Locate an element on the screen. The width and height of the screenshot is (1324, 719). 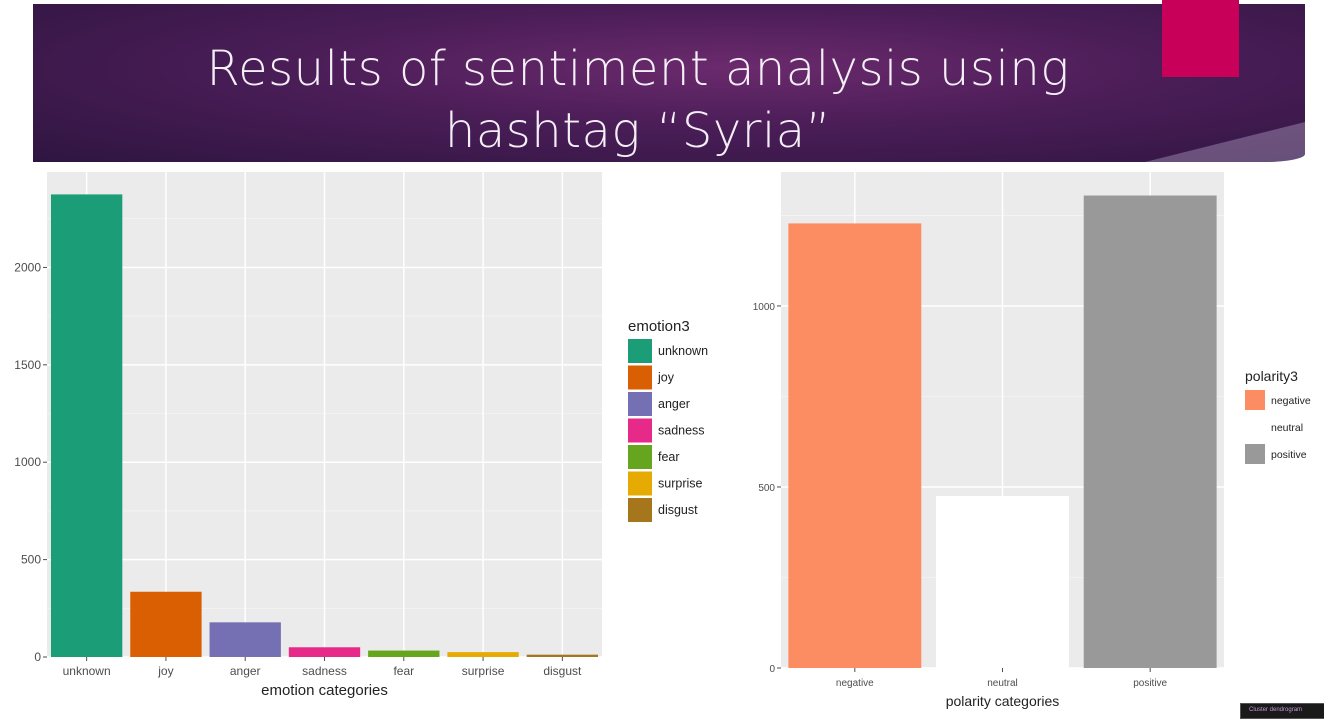
legend-label-negative: negative is located at coordinates (1291, 401).